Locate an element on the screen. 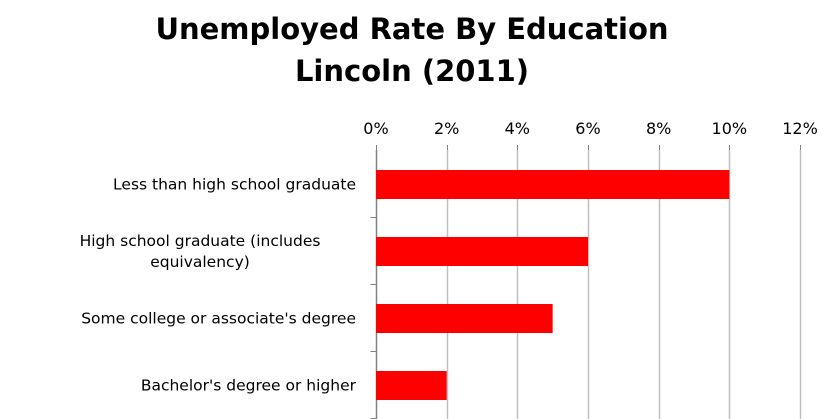 Image resolution: width=824 pixels, height=419 pixels. category-label: equivalency) is located at coordinates (200, 262).